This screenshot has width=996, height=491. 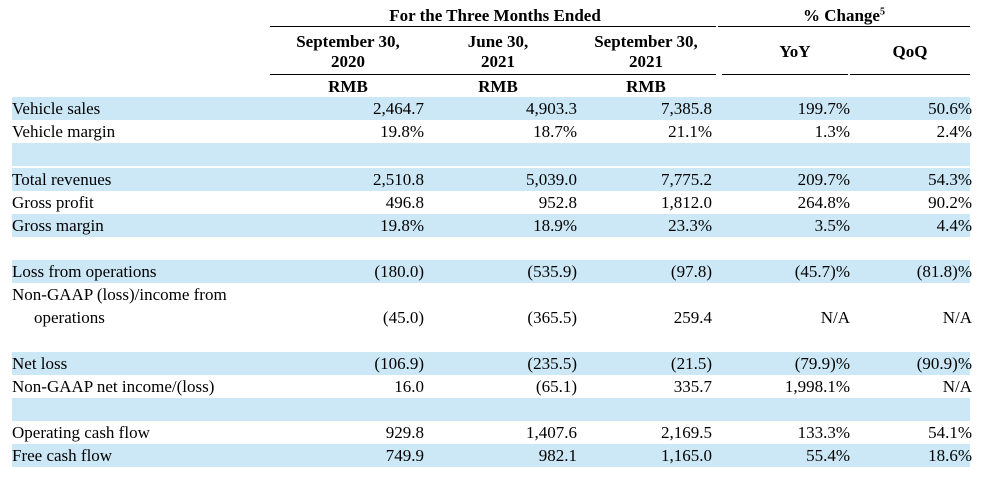 I want to click on cell-q2-2021: (235.5), so click(x=552, y=363).